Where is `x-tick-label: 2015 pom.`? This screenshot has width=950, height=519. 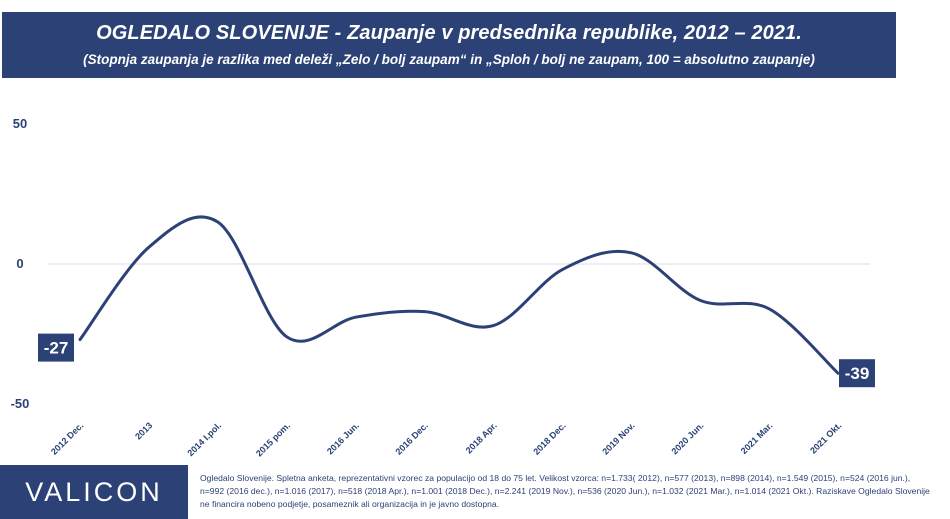
x-tick-label: 2015 pom. is located at coordinates (273, 439).